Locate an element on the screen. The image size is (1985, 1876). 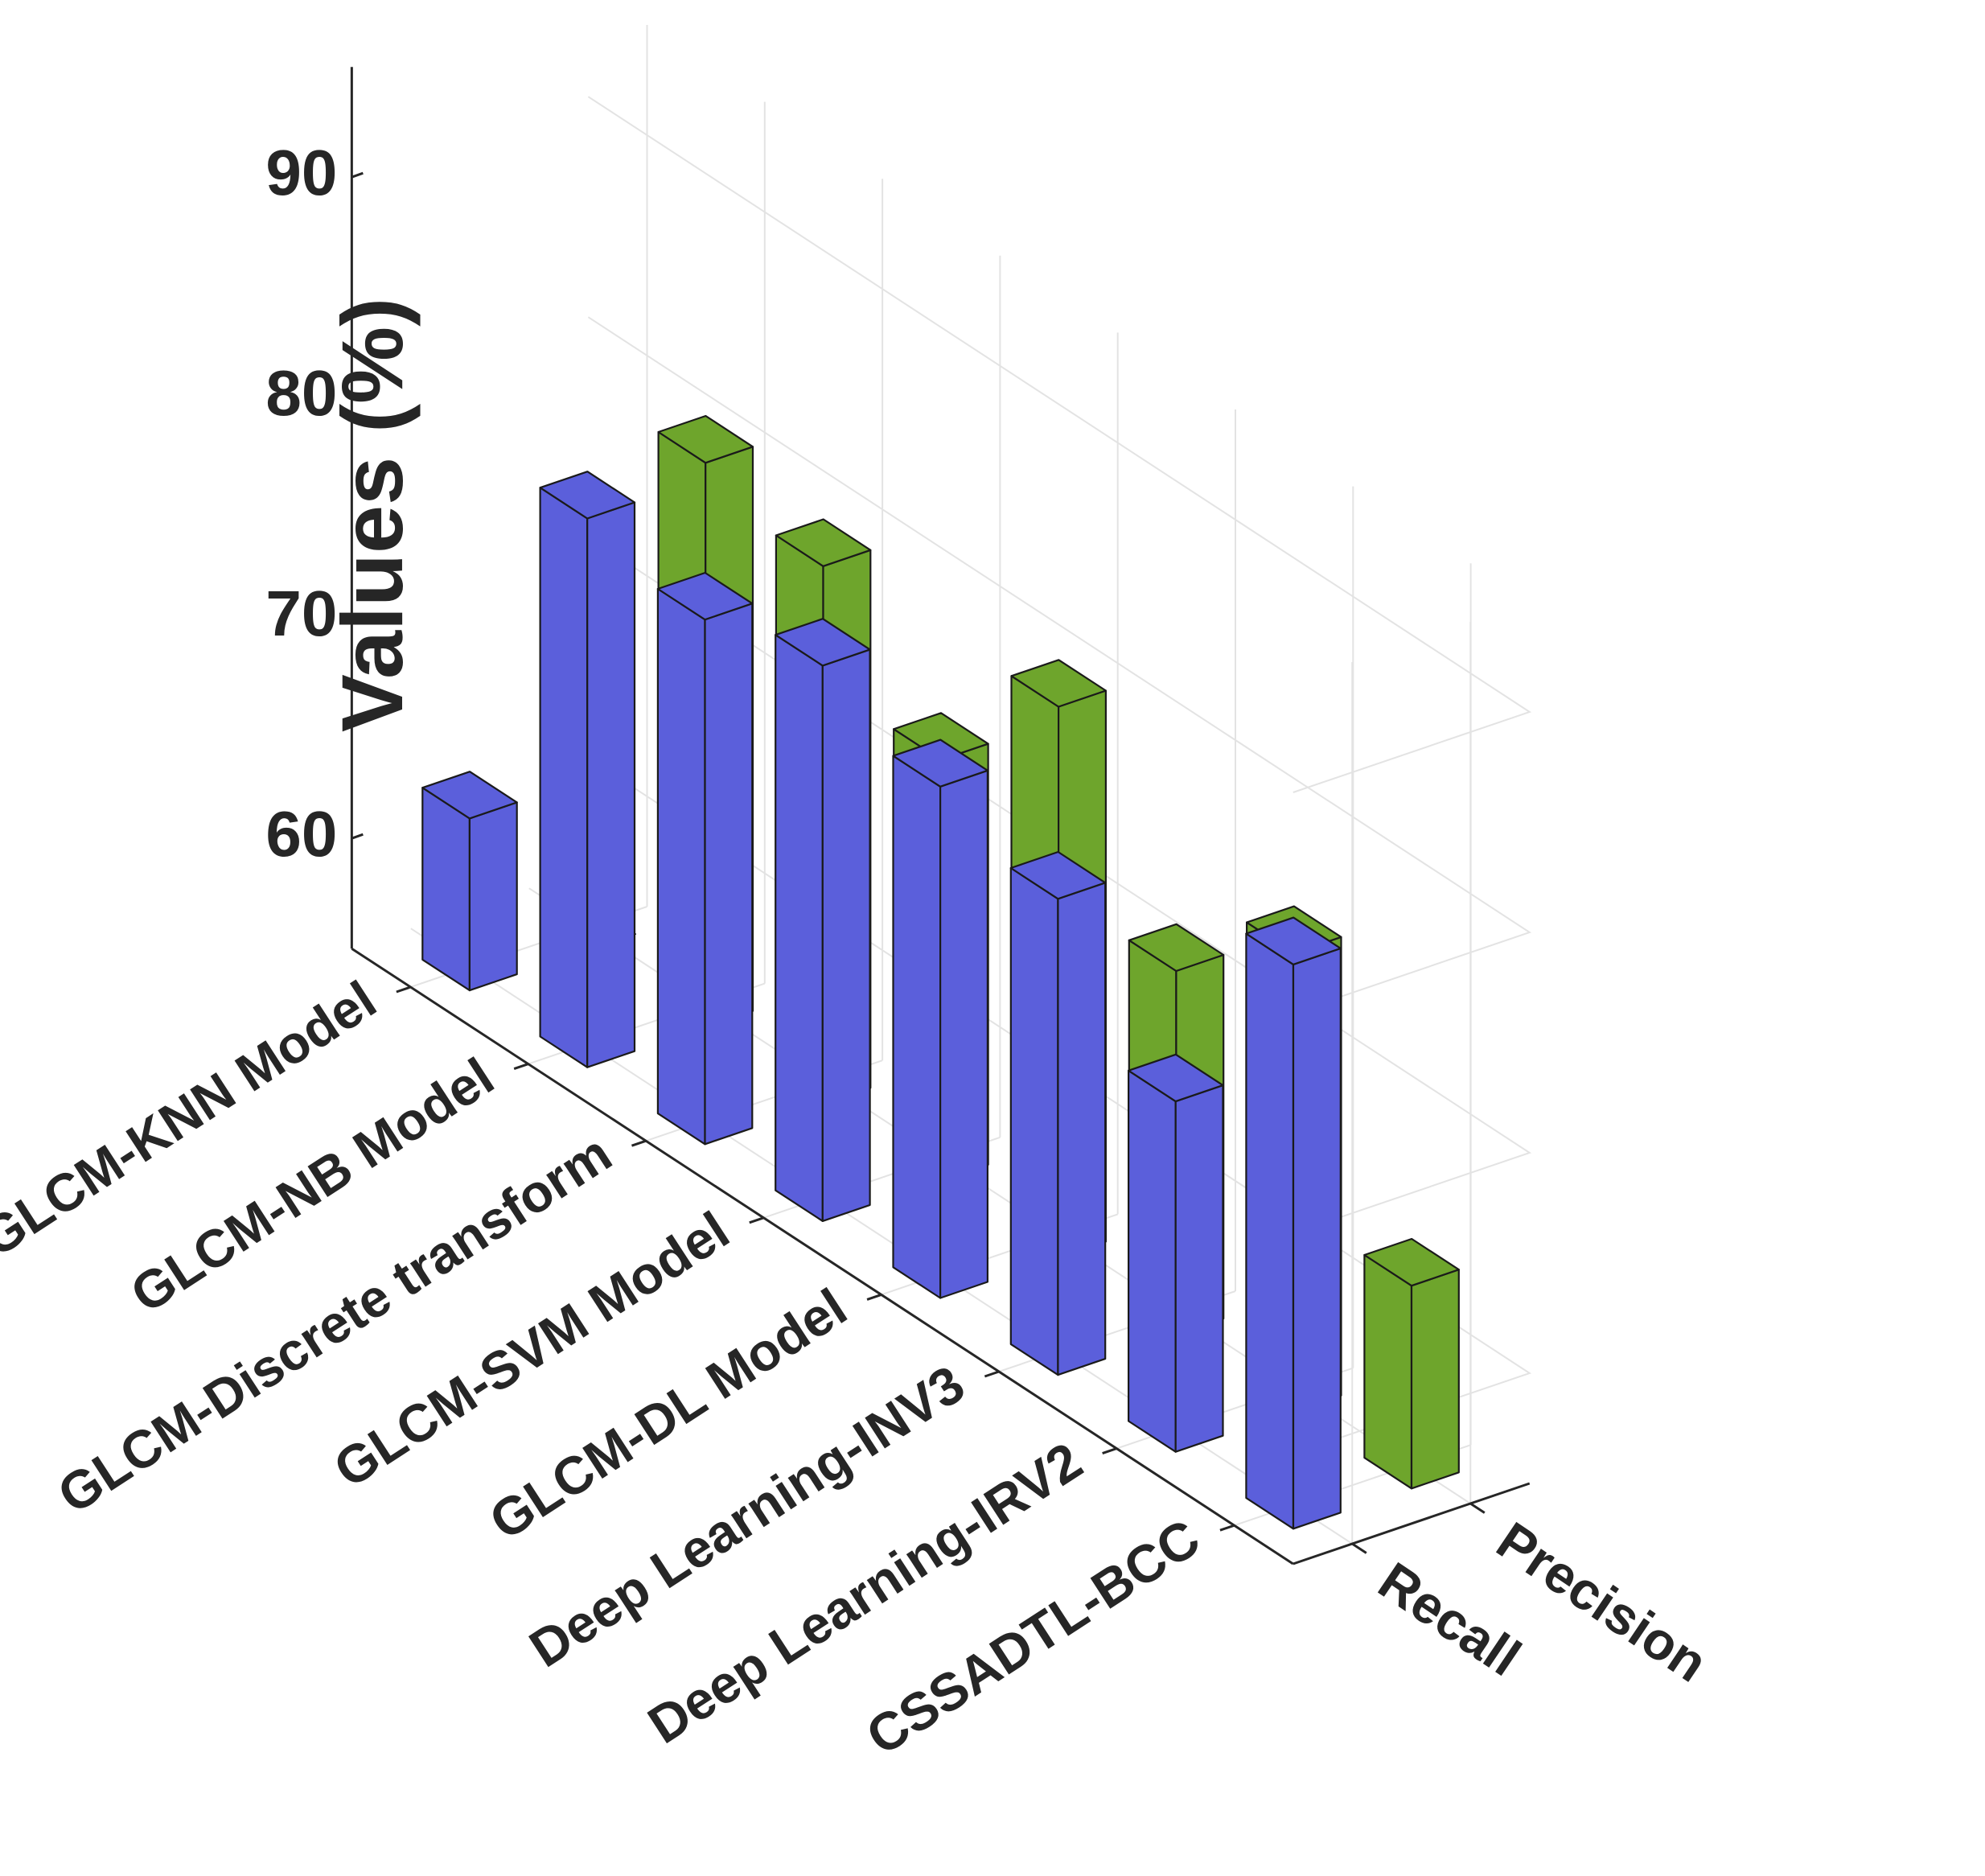
z-tick-label: 80 is located at coordinates (301, 393).